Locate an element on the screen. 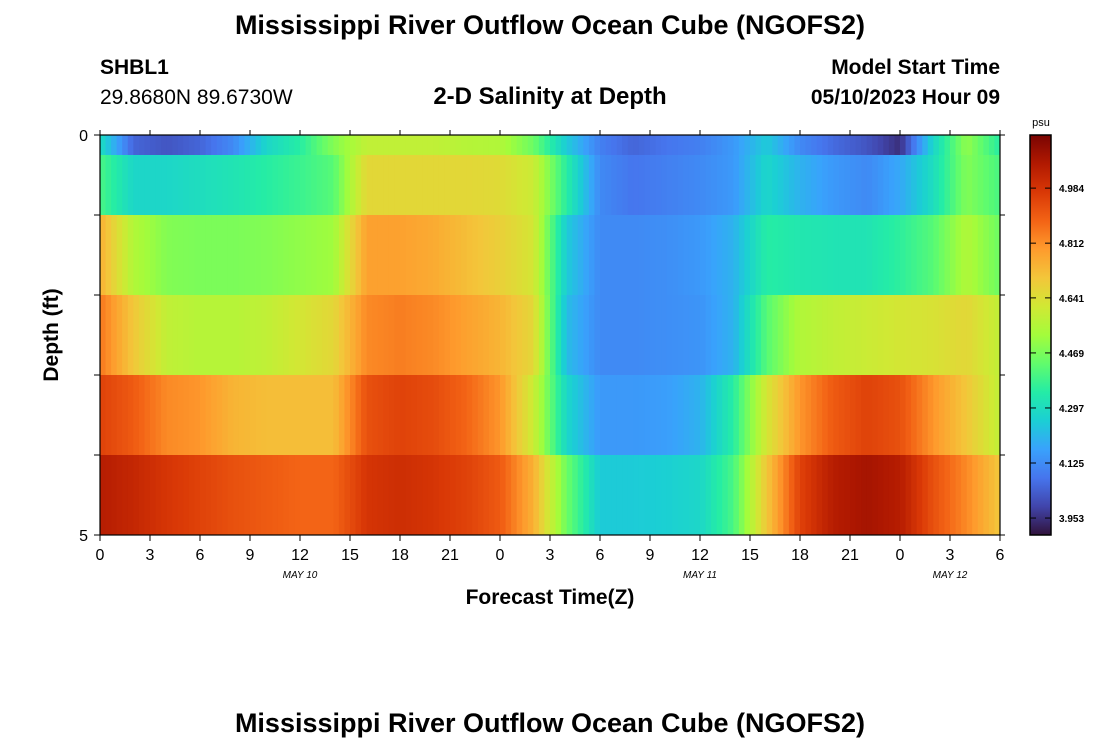 Image resolution: width=1100 pixels, height=750 pixels. y-tick-label: 5 is located at coordinates (83, 536).